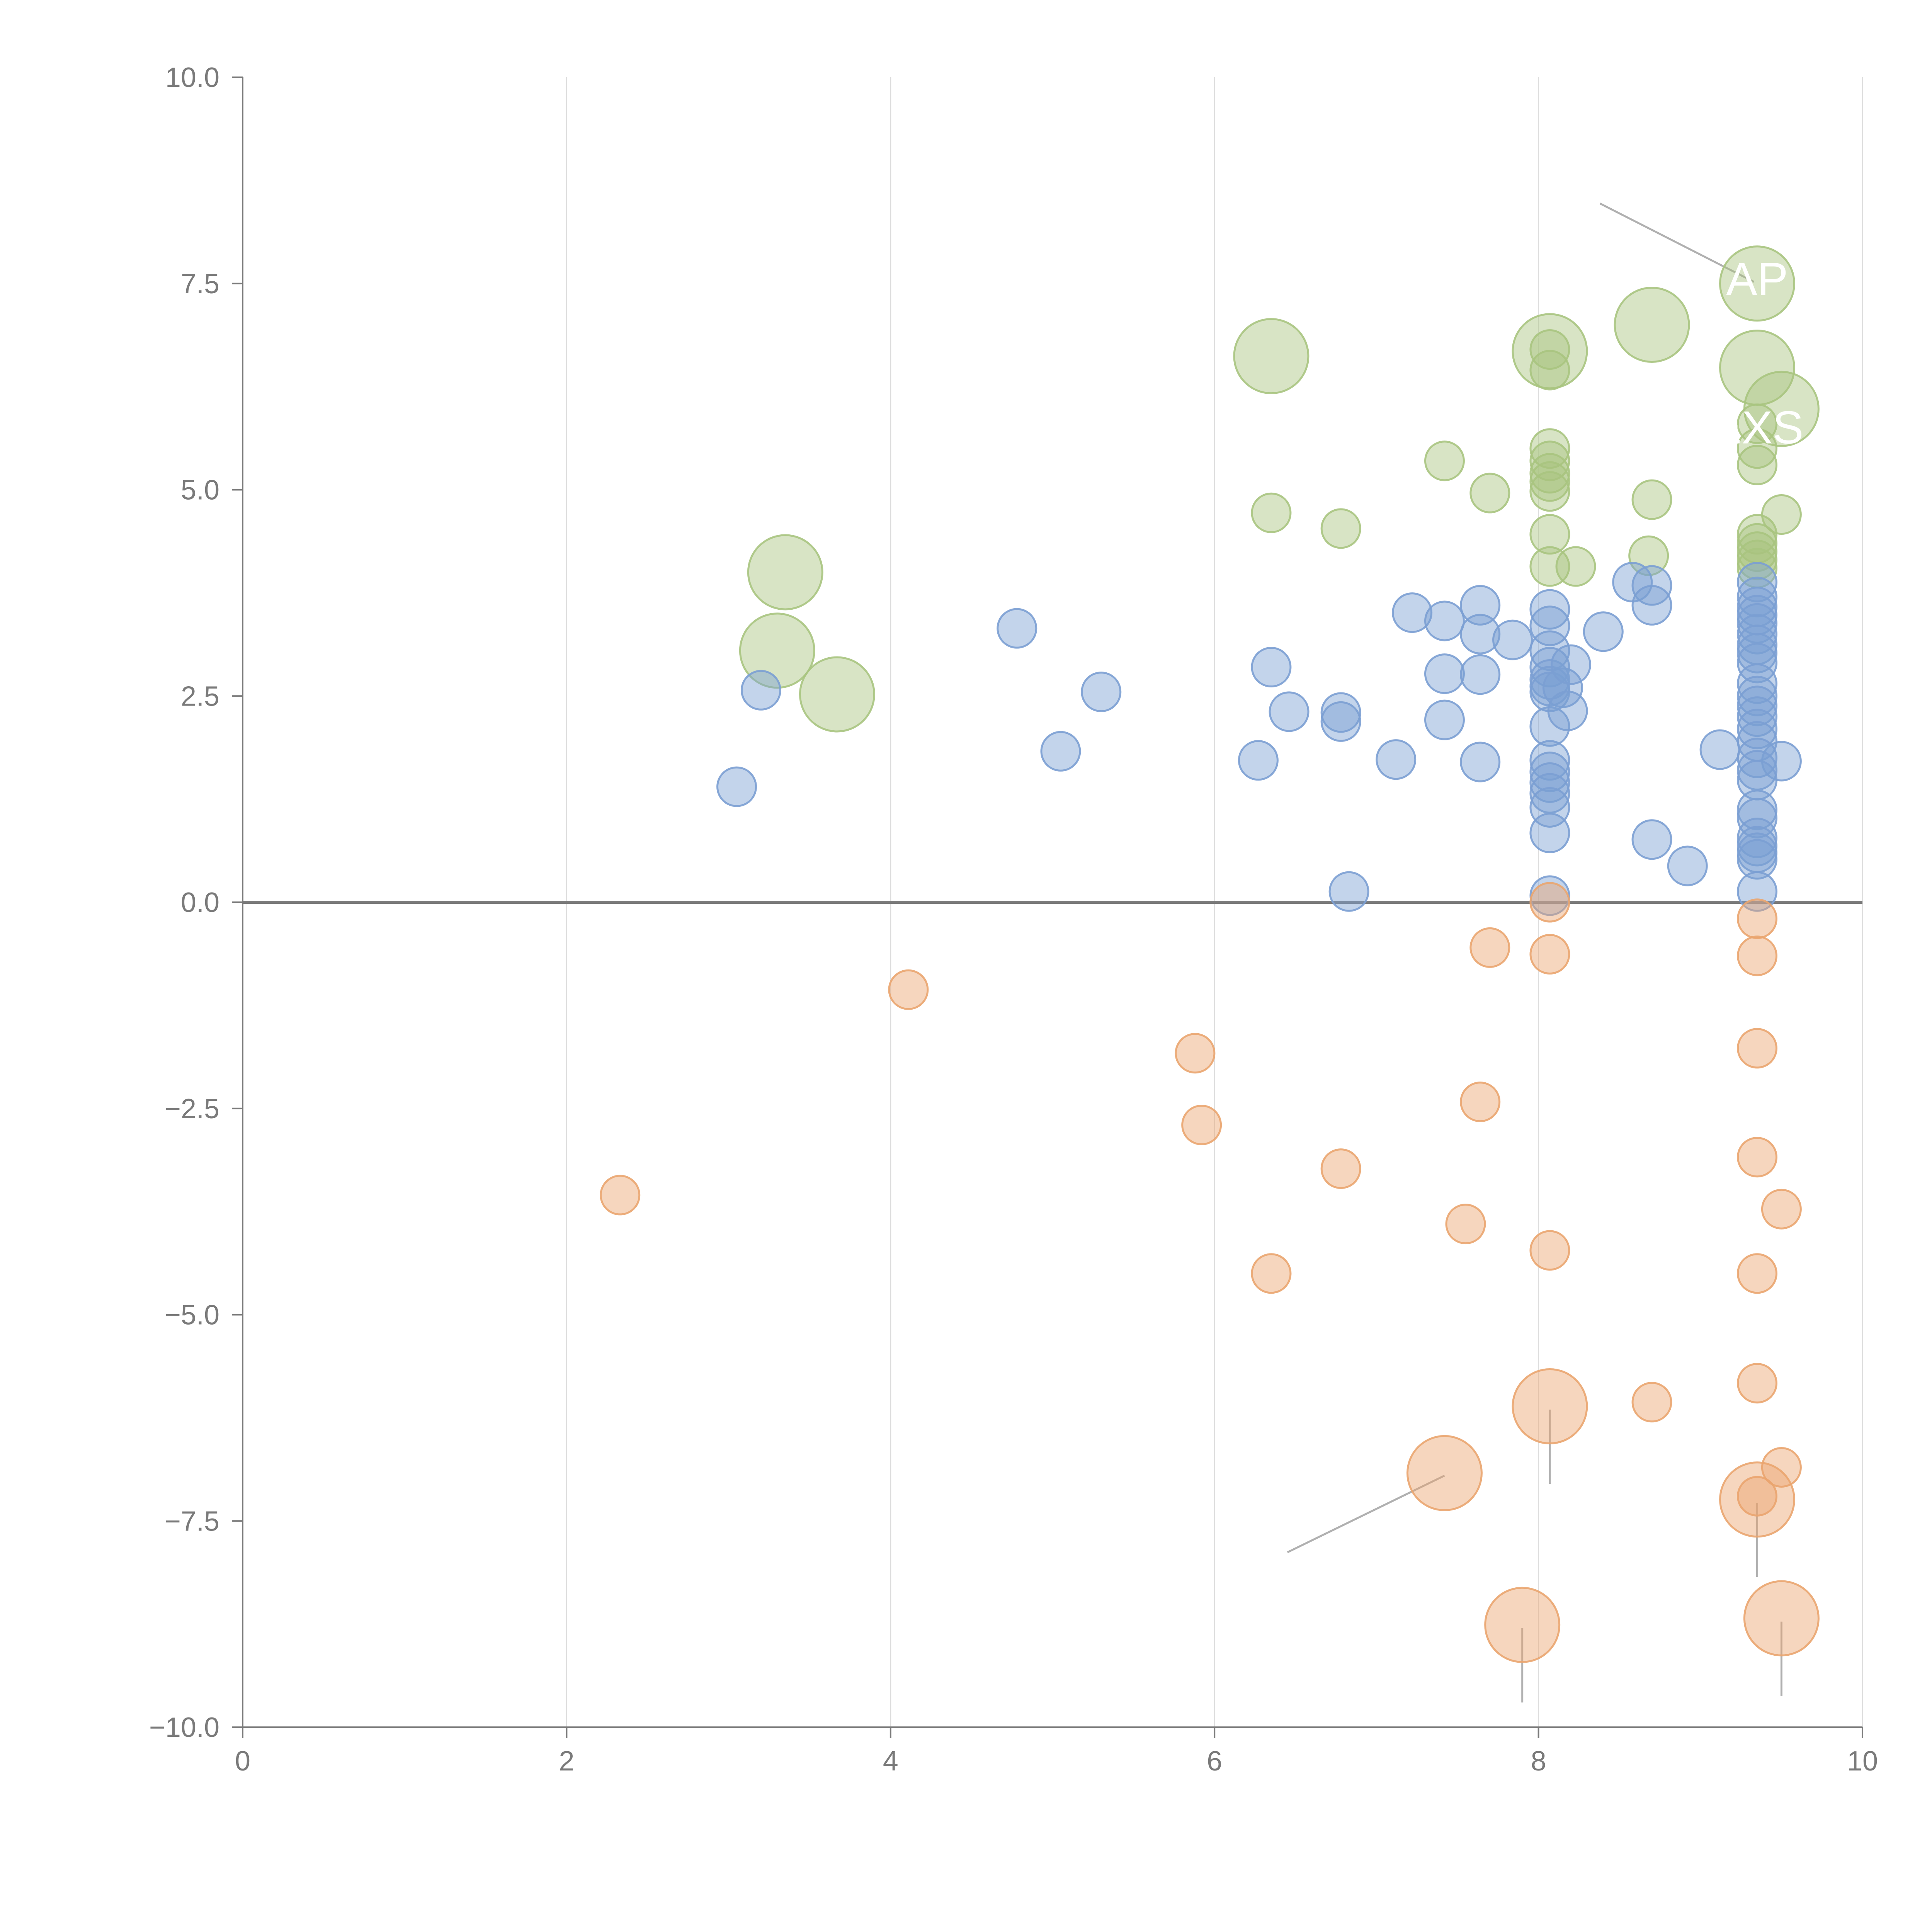  I want to click on y-tick-label: −2.5, so click(192, 1109).